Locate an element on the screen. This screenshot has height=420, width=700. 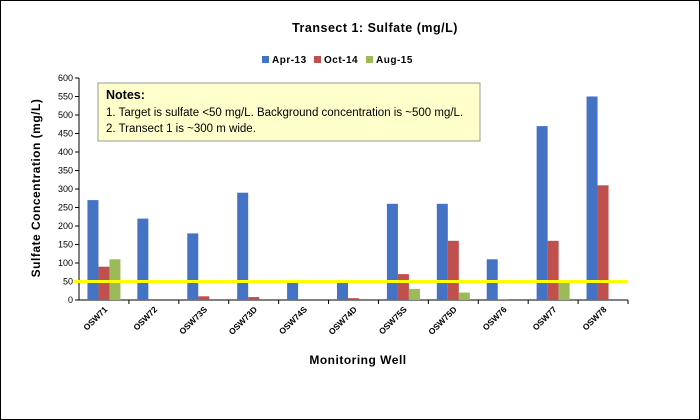
notes-background is located at coordinates (289, 112).